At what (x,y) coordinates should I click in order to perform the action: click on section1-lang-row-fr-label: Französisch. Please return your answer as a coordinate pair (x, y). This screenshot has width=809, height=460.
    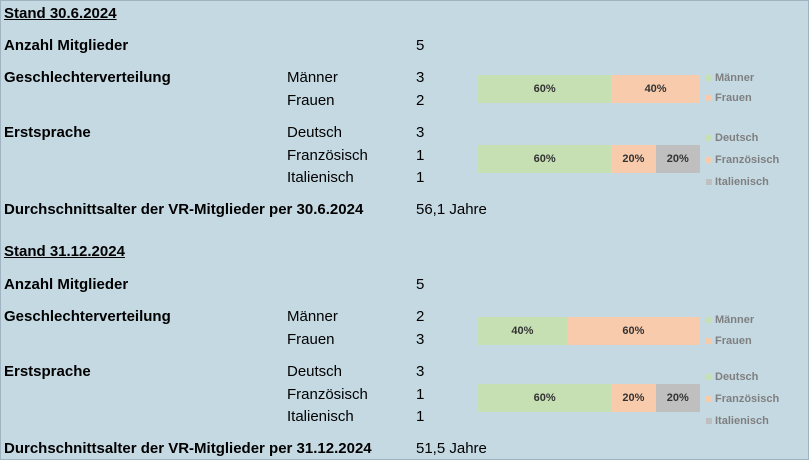
    Looking at the image, I should click on (327, 155).